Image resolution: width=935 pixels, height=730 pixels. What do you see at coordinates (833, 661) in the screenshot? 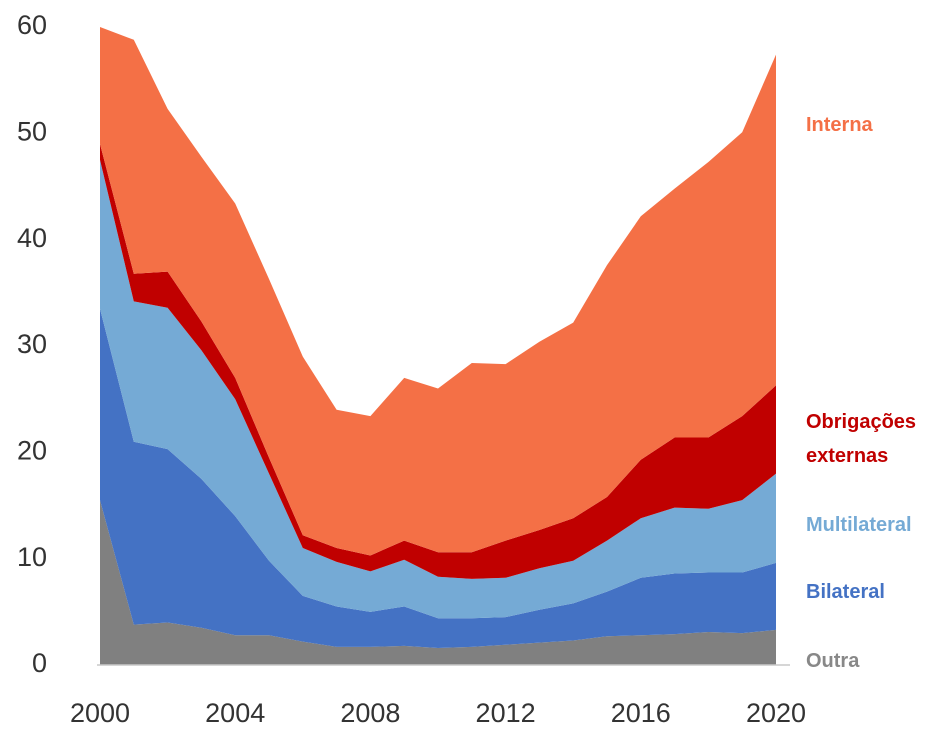
I see `legend-label: Outra` at bounding box center [833, 661].